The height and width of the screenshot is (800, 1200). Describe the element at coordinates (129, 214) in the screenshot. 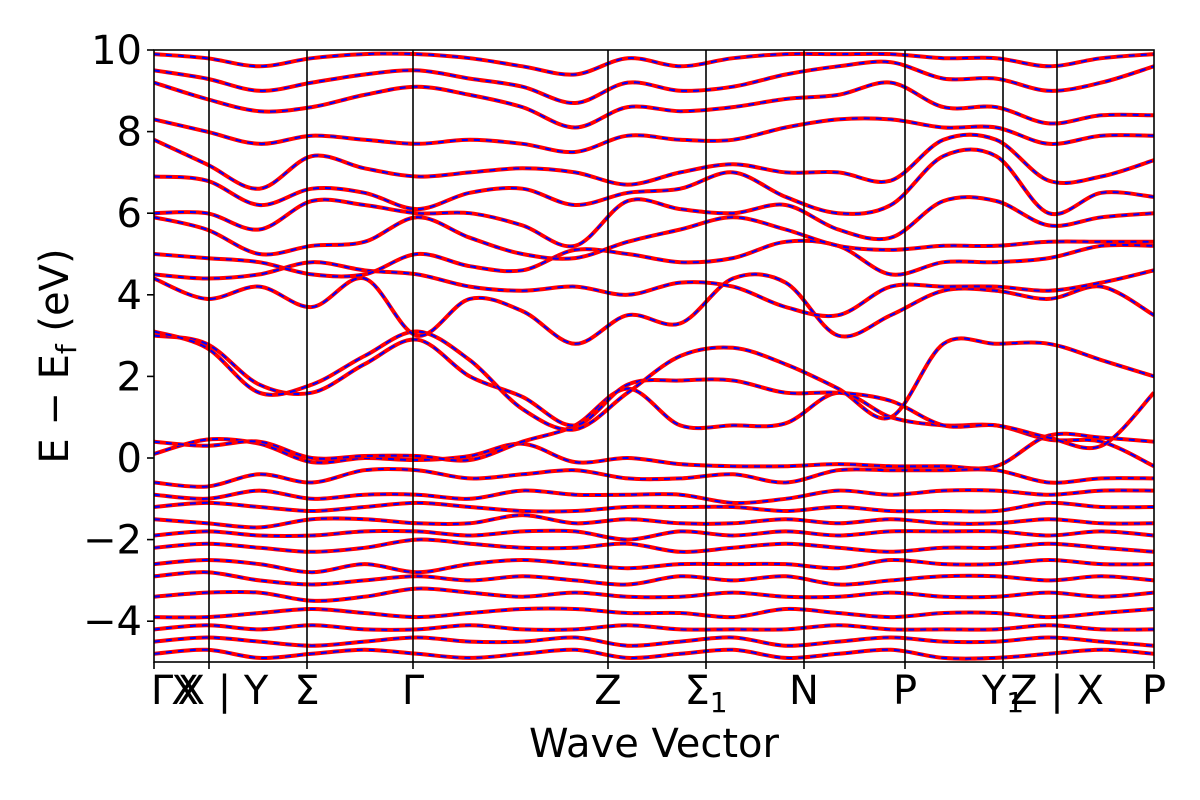

I see `y-tick-label-5: 6` at that location.